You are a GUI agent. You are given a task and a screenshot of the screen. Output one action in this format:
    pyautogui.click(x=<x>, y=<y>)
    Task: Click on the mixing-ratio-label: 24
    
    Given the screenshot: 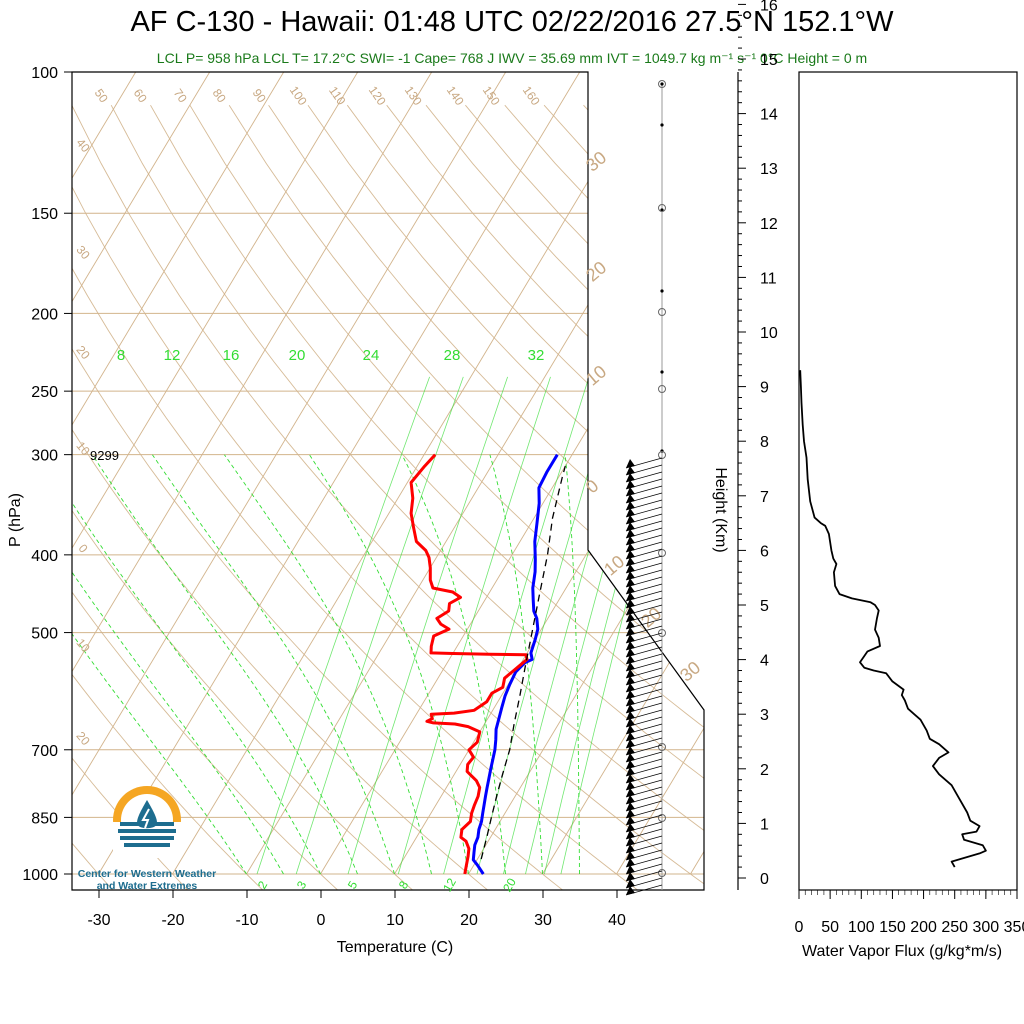 What is the action you would take?
    pyautogui.click(x=371, y=355)
    